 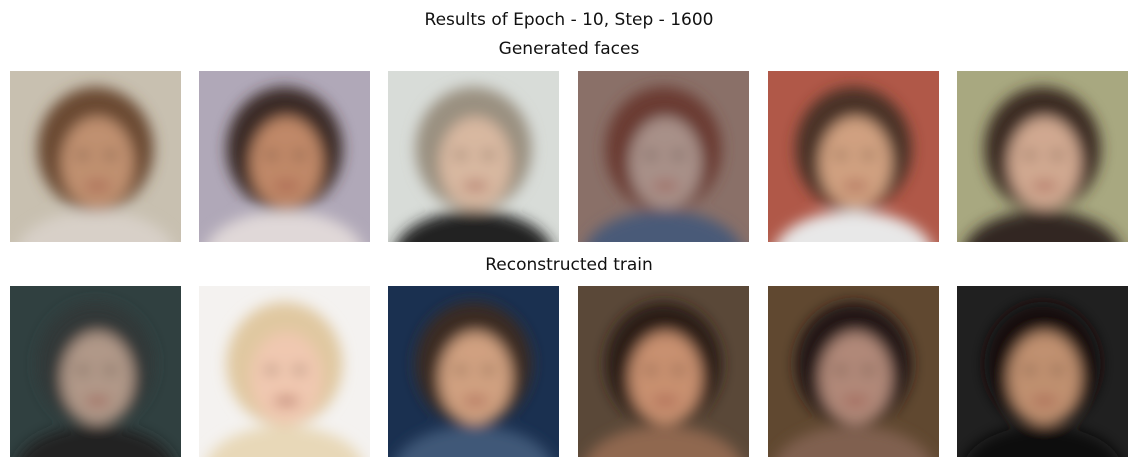 I want to click on row-title: Generated faces, so click(x=569, y=49).